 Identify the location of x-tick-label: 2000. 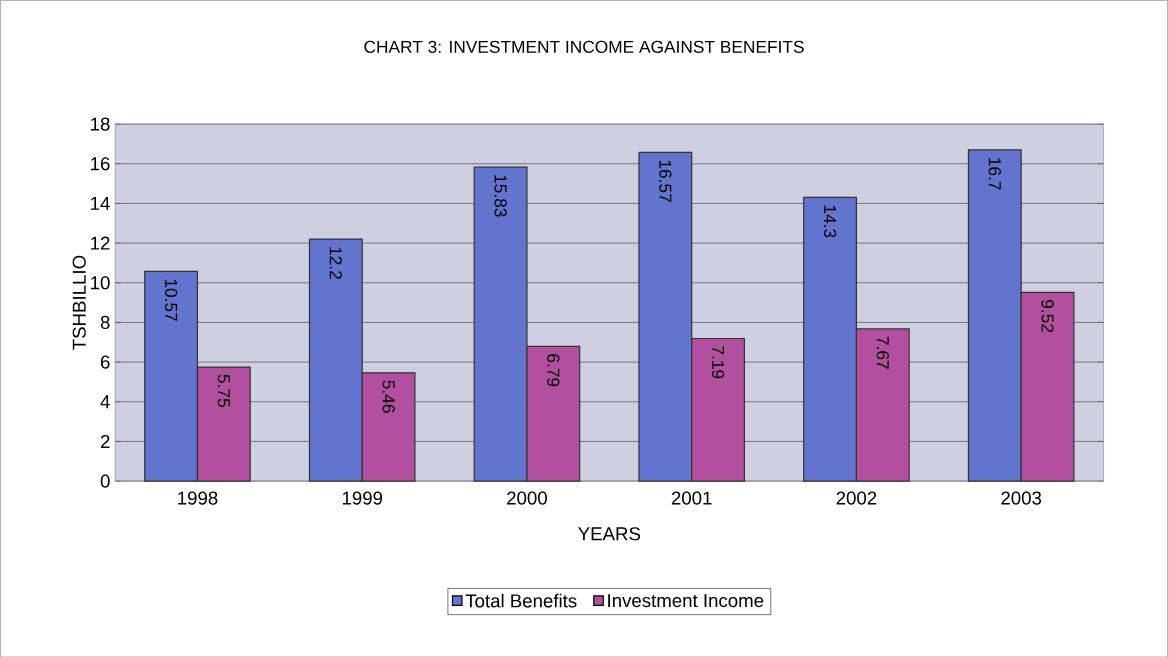
(527, 498).